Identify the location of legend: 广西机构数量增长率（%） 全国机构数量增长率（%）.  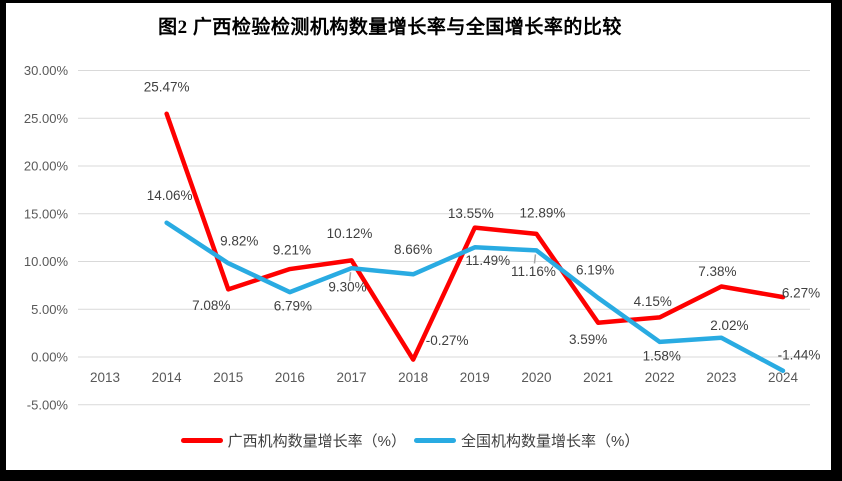
(410, 440).